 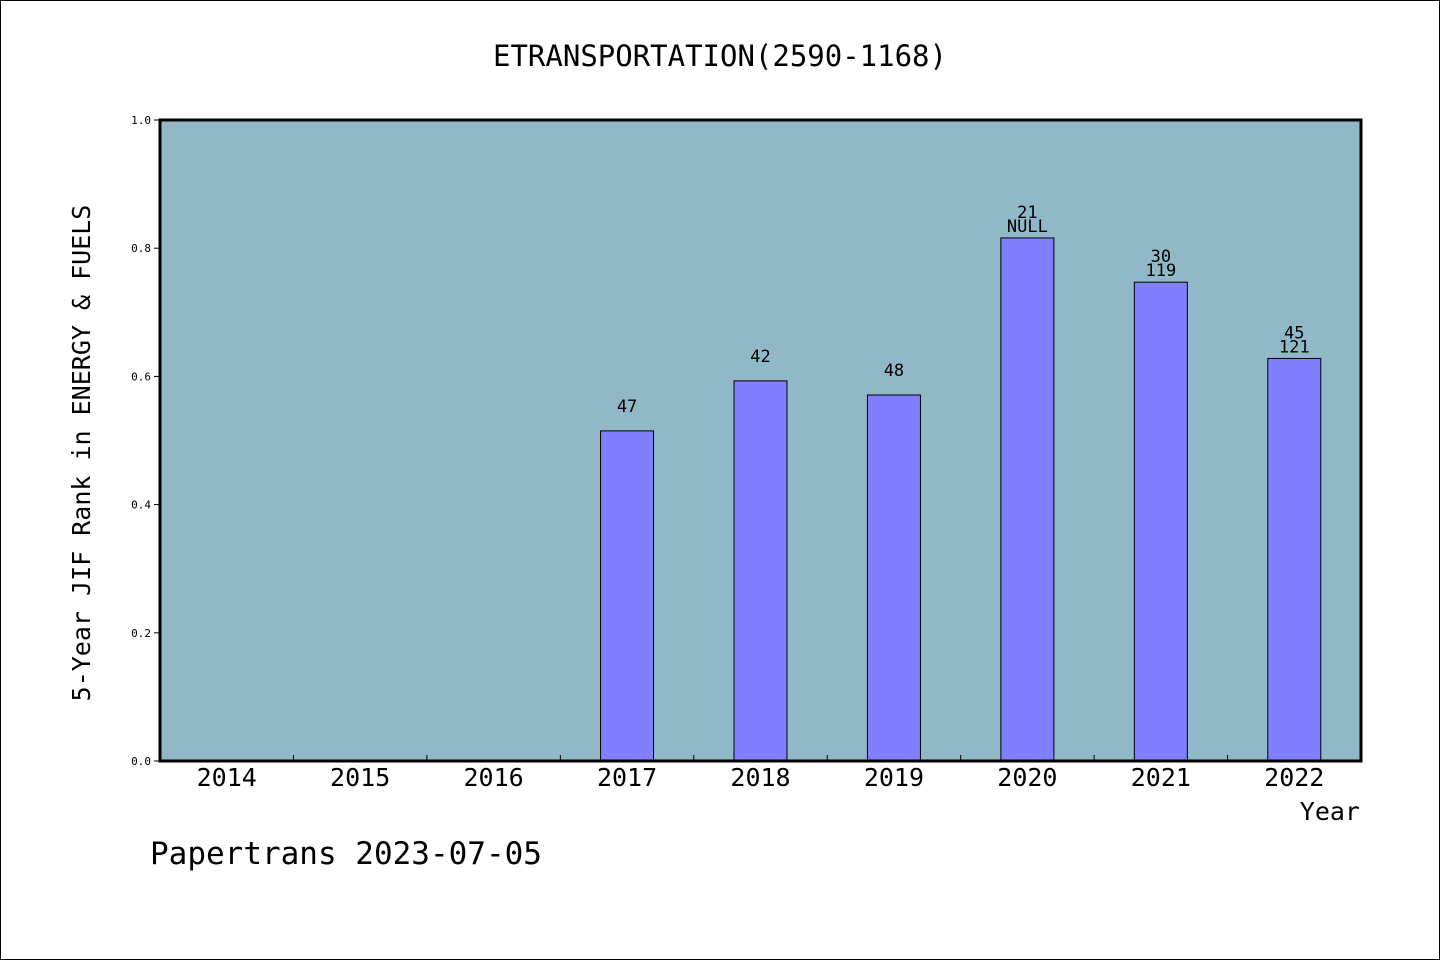 I want to click on y-axis: 0.0 0.2 0.4 0.6 0.8 1.0, so click(x=145, y=441).